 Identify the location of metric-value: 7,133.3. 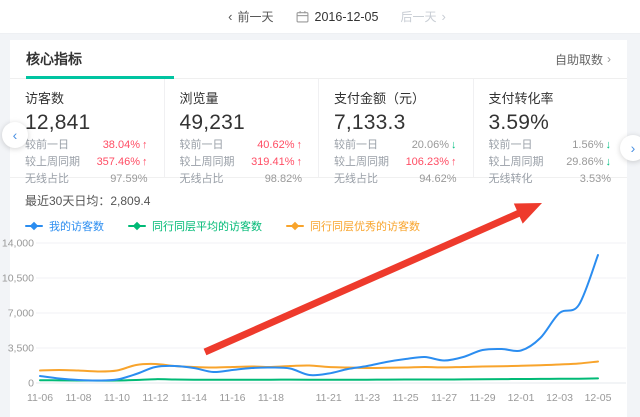
(370, 122).